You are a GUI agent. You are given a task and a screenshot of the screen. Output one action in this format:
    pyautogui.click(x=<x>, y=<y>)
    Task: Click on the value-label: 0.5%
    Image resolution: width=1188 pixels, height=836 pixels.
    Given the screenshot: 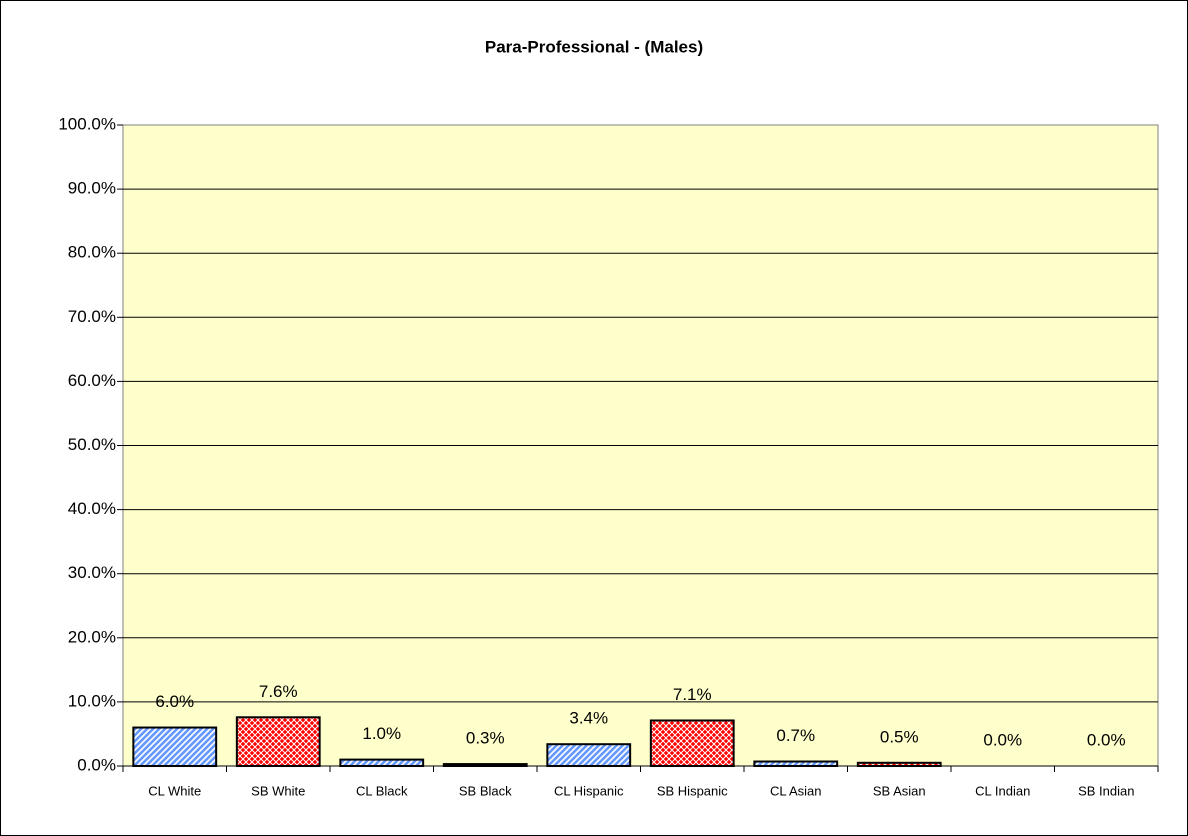 What is the action you would take?
    pyautogui.click(x=899, y=736)
    